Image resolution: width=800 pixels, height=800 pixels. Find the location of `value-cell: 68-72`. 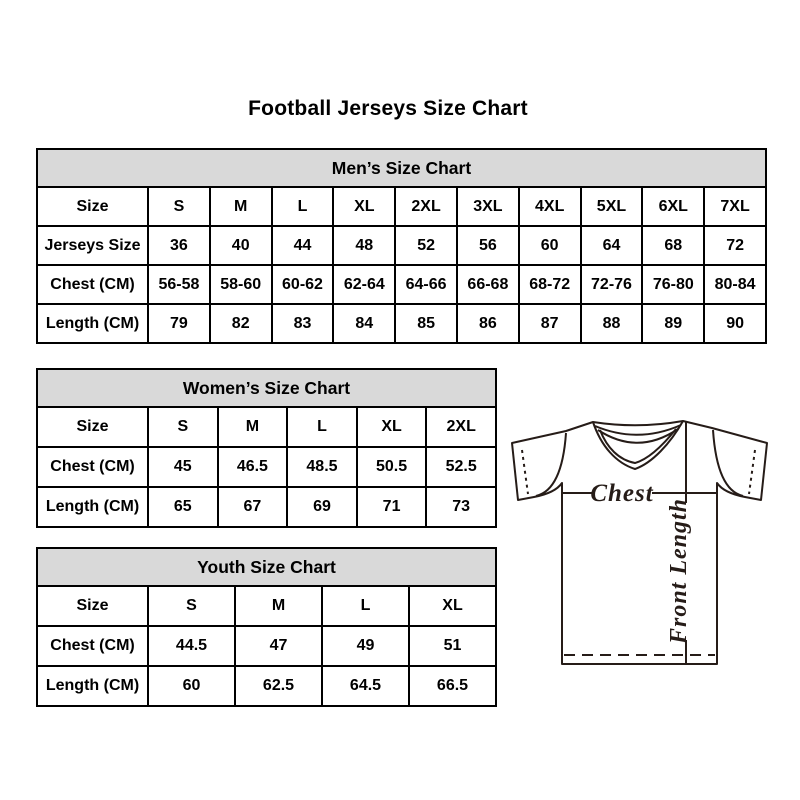

value-cell: 68-72 is located at coordinates (549, 284).